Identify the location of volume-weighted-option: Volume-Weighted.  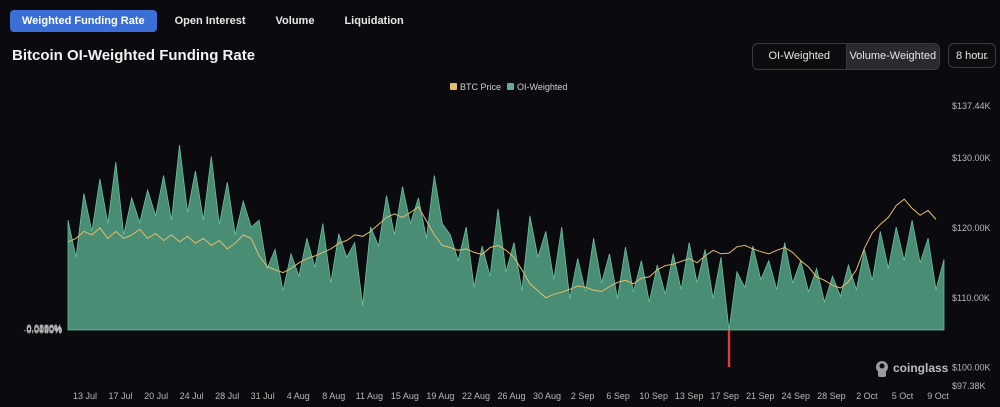
(892, 56).